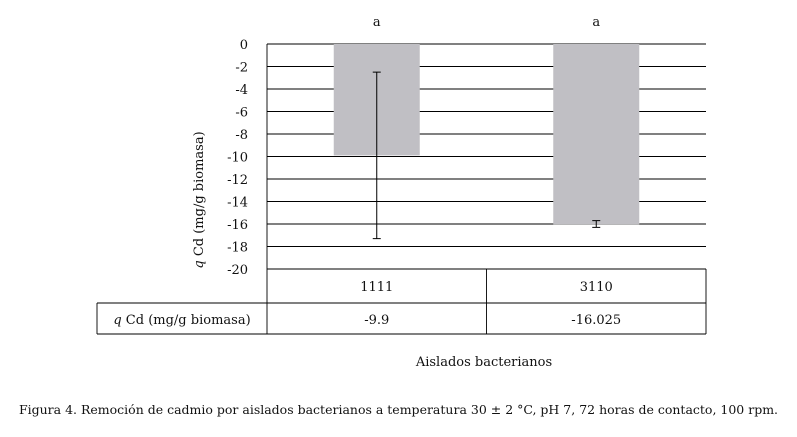 The image size is (797, 437). What do you see at coordinates (241, 90) in the screenshot?
I see `y-tick-label: -4` at bounding box center [241, 90].